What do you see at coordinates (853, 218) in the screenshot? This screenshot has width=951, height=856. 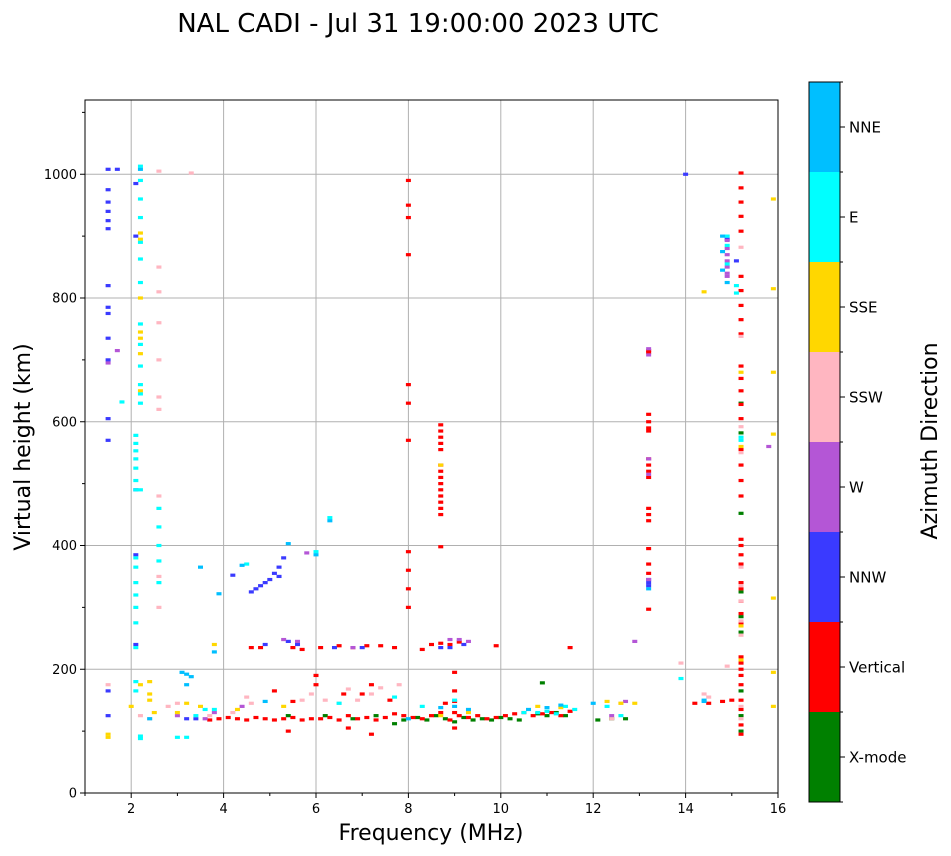 I see `colorbar-label: E` at bounding box center [853, 218].